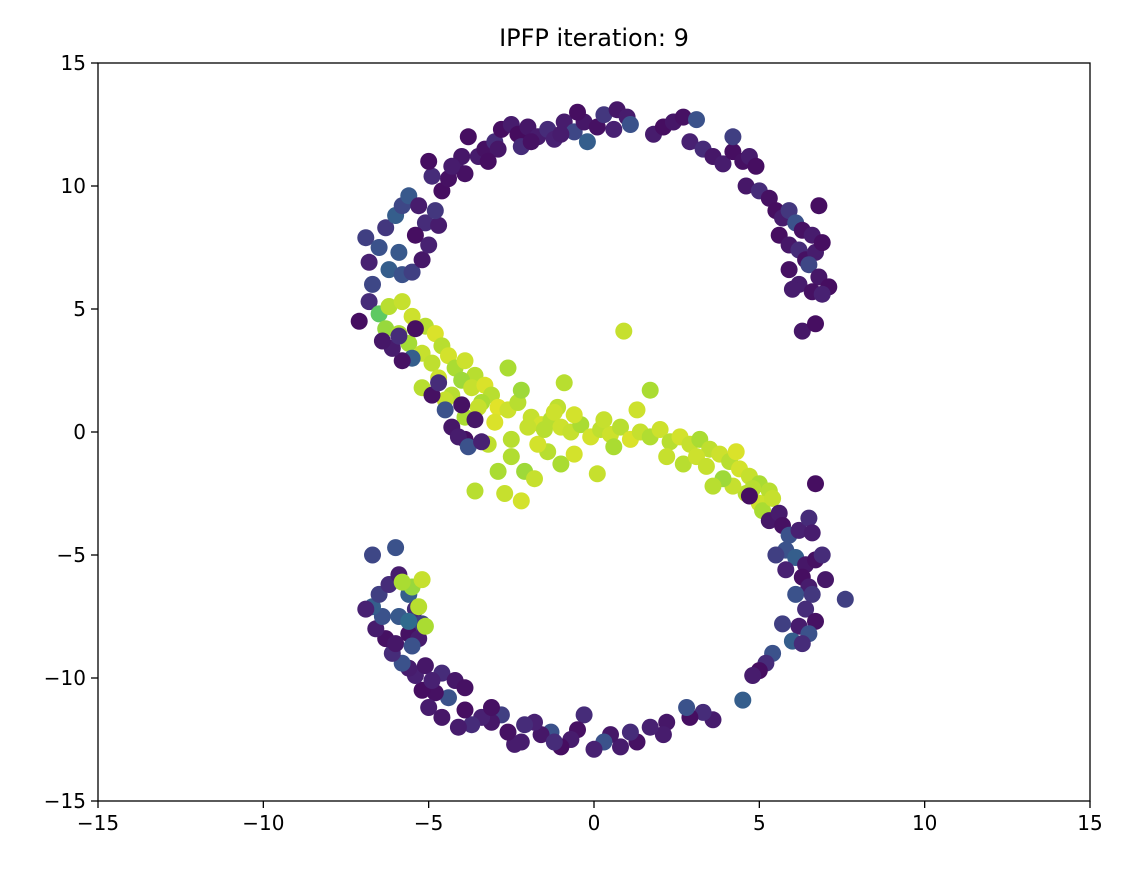 This screenshot has width=1127, height=869. Describe the element at coordinates (1089, 823) in the screenshot. I see `x-tick-label: 15` at that location.